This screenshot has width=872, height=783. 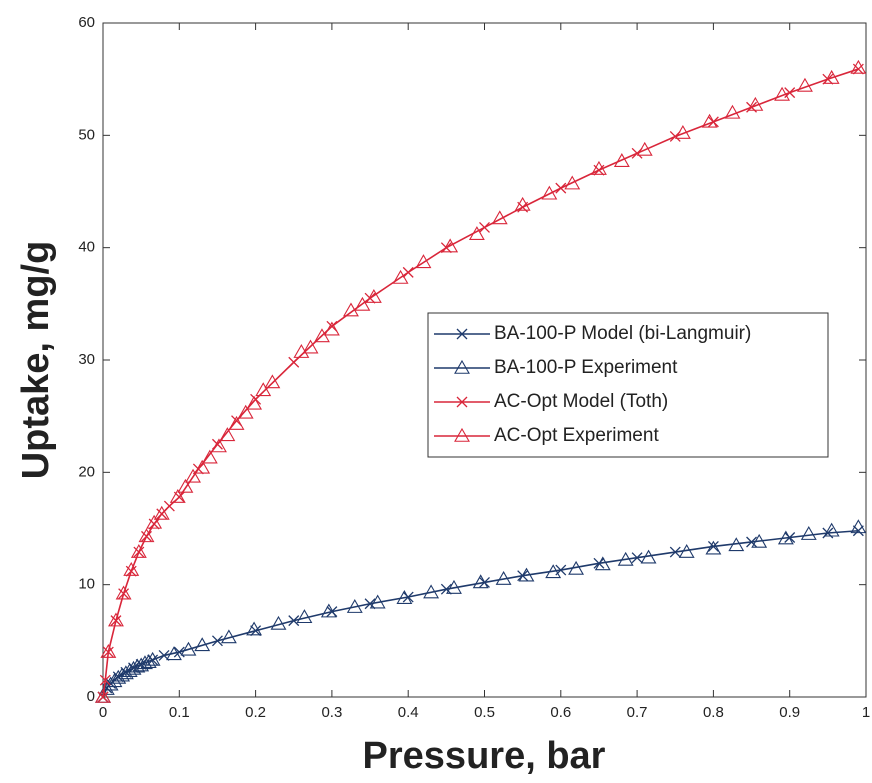 I want to click on y-tick-label: 60, so click(x=86, y=22).